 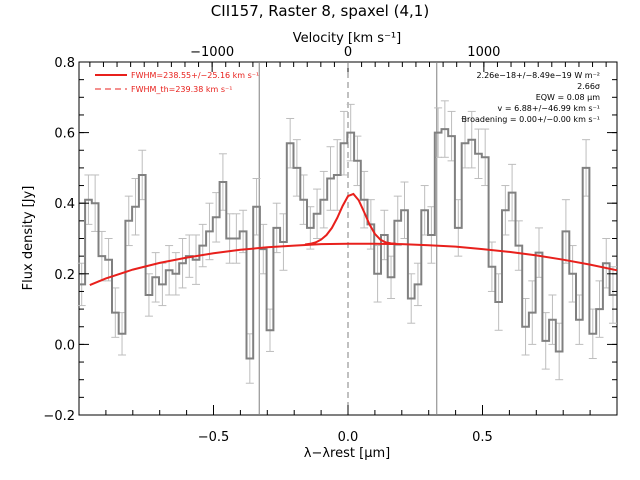 I want to click on y-tick-label: 0.4, so click(x=64, y=204).